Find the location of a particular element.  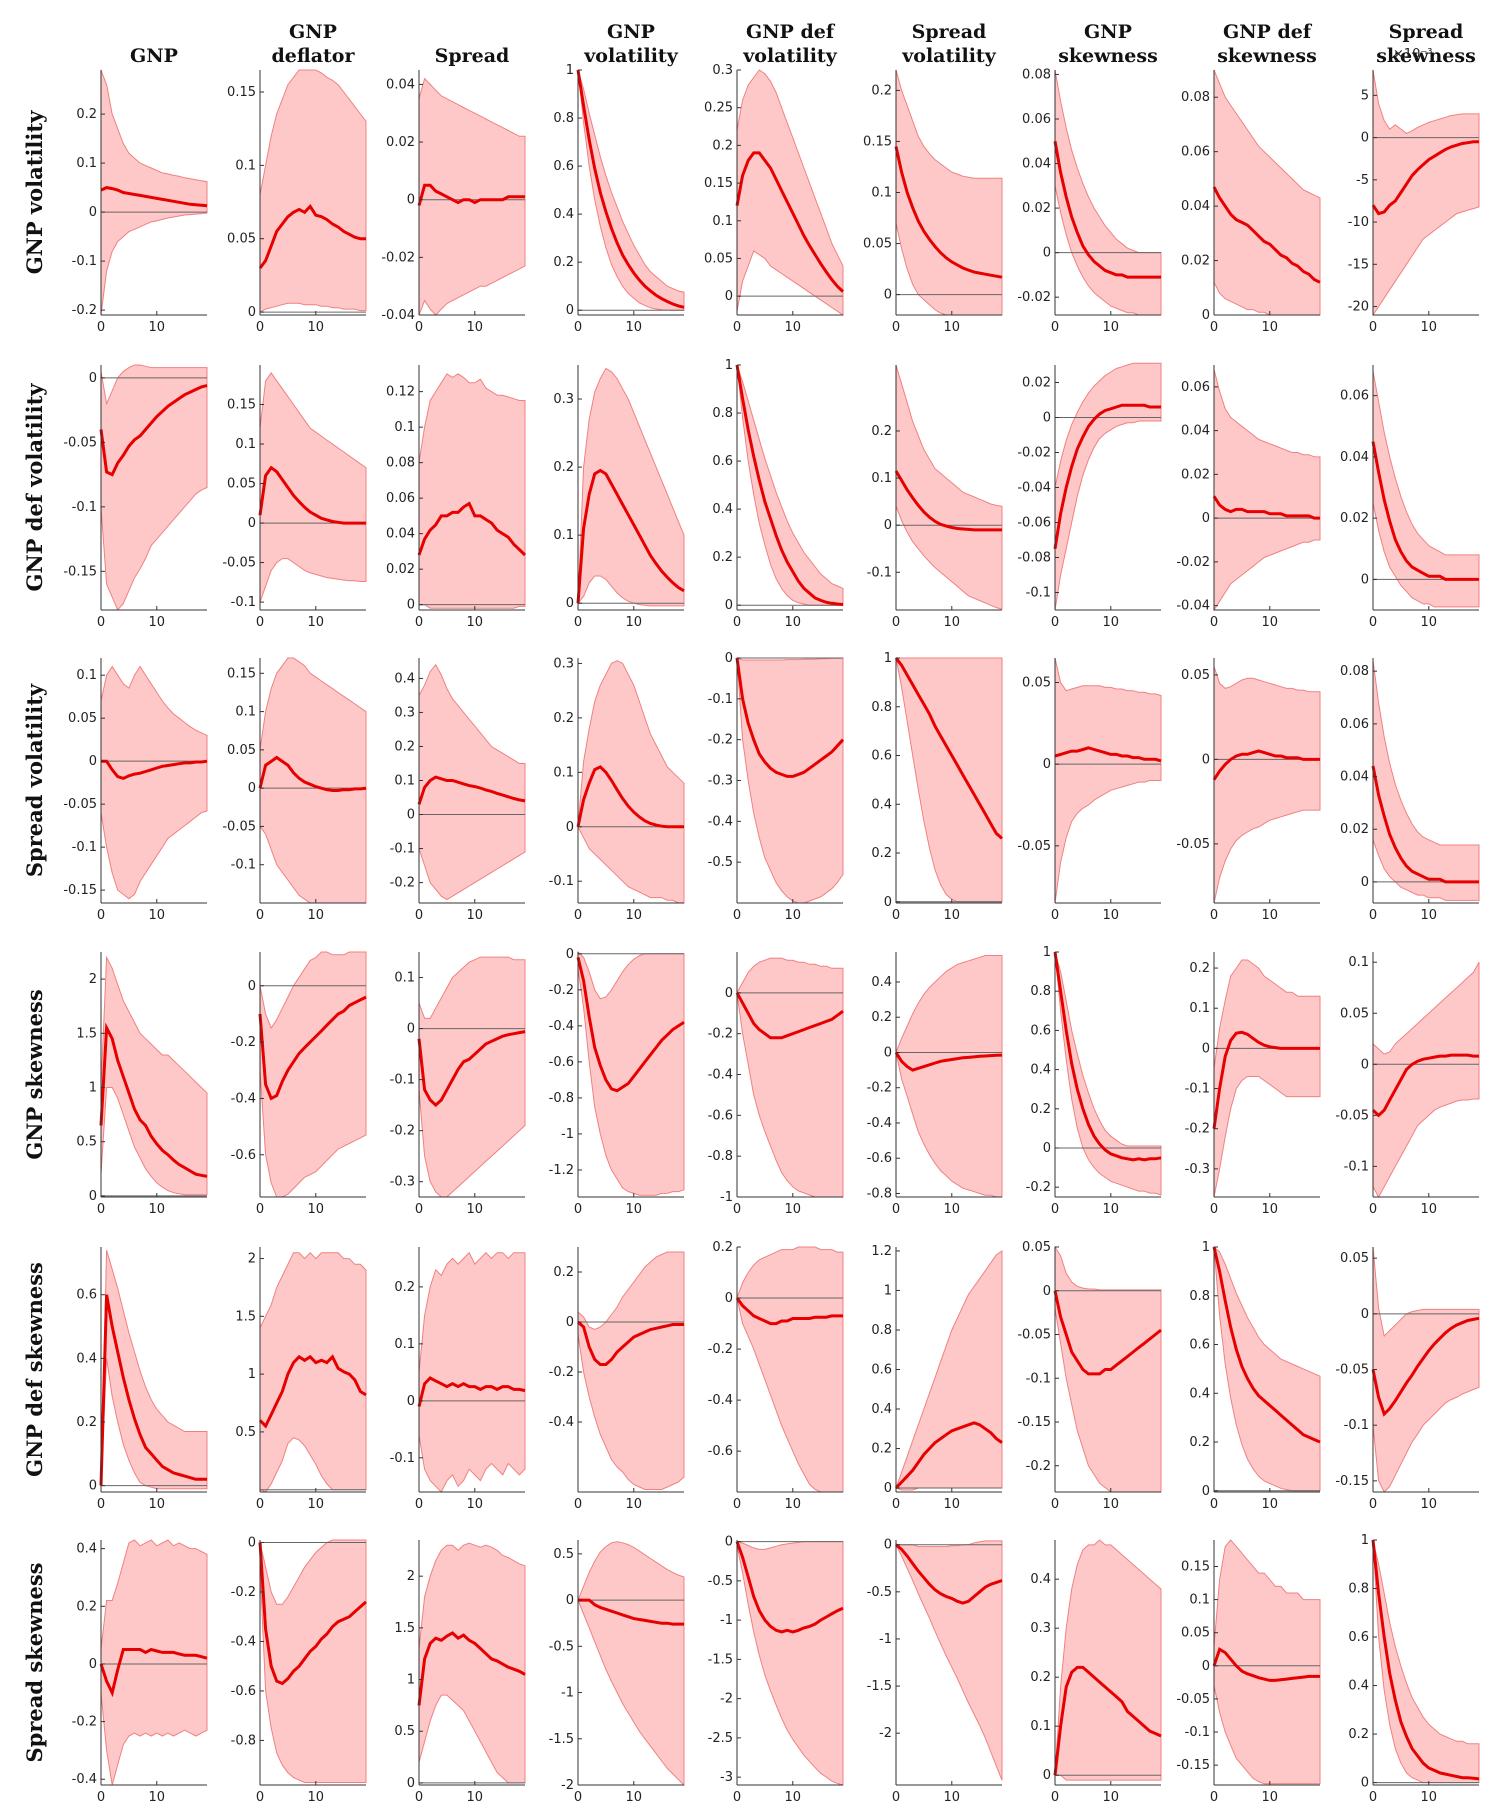

panel-r3-c3: -1.2 -1 -0.8 -0.6 -0.4 -0.2 0 0 10 is located at coordinates (617, 1082).